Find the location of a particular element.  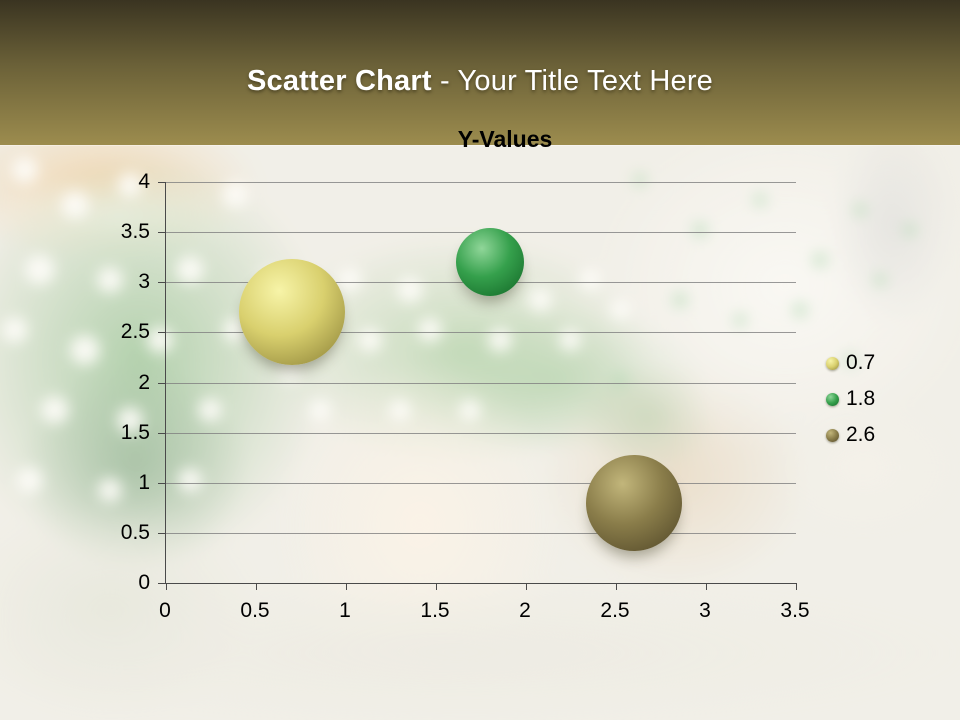

legend-item: 2.6 is located at coordinates (850, 435).